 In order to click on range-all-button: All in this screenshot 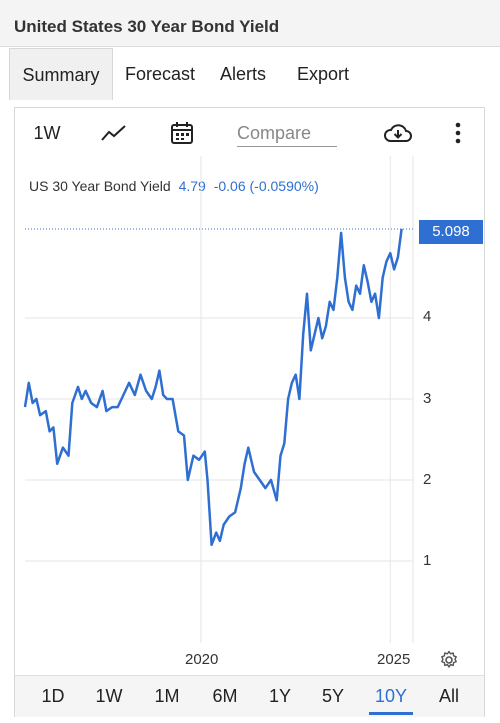, I will do `click(448, 696)`.